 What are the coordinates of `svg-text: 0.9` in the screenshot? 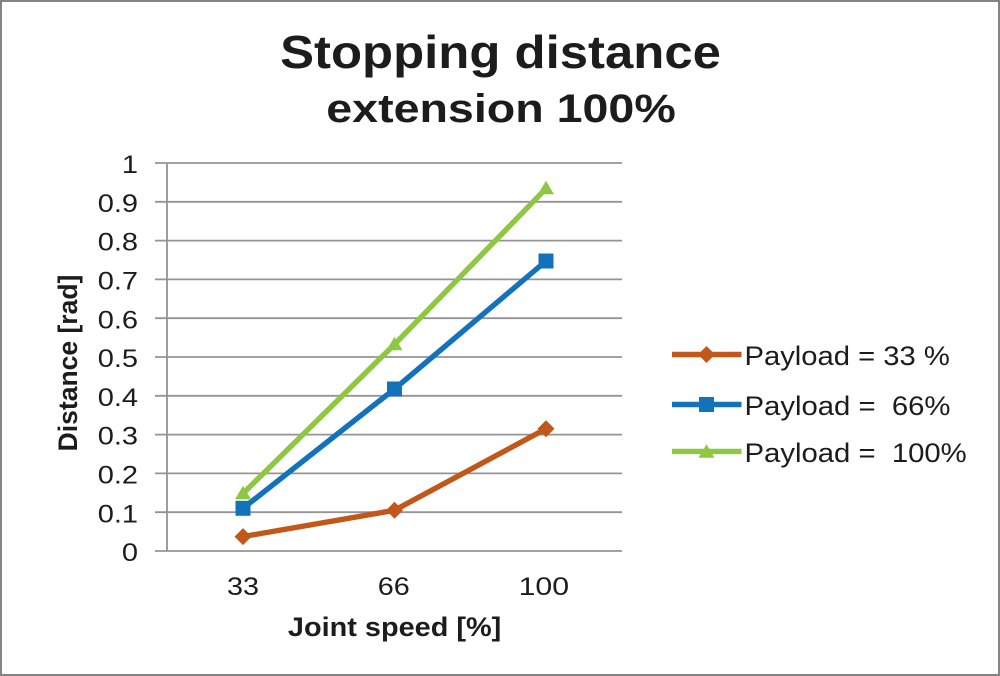 It's located at (118, 203).